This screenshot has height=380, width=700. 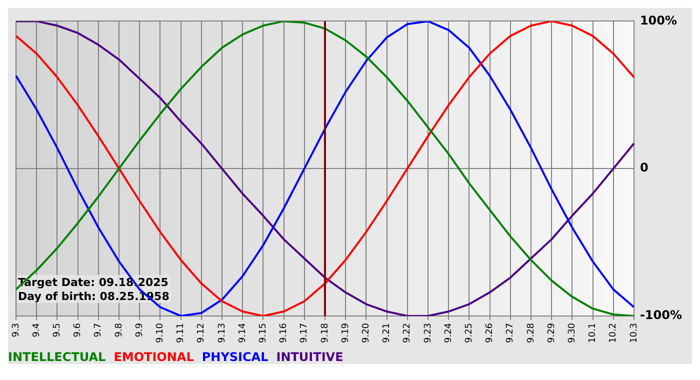 What do you see at coordinates (634, 333) in the screenshot?
I see `x-tick-label: 10.3` at bounding box center [634, 333].